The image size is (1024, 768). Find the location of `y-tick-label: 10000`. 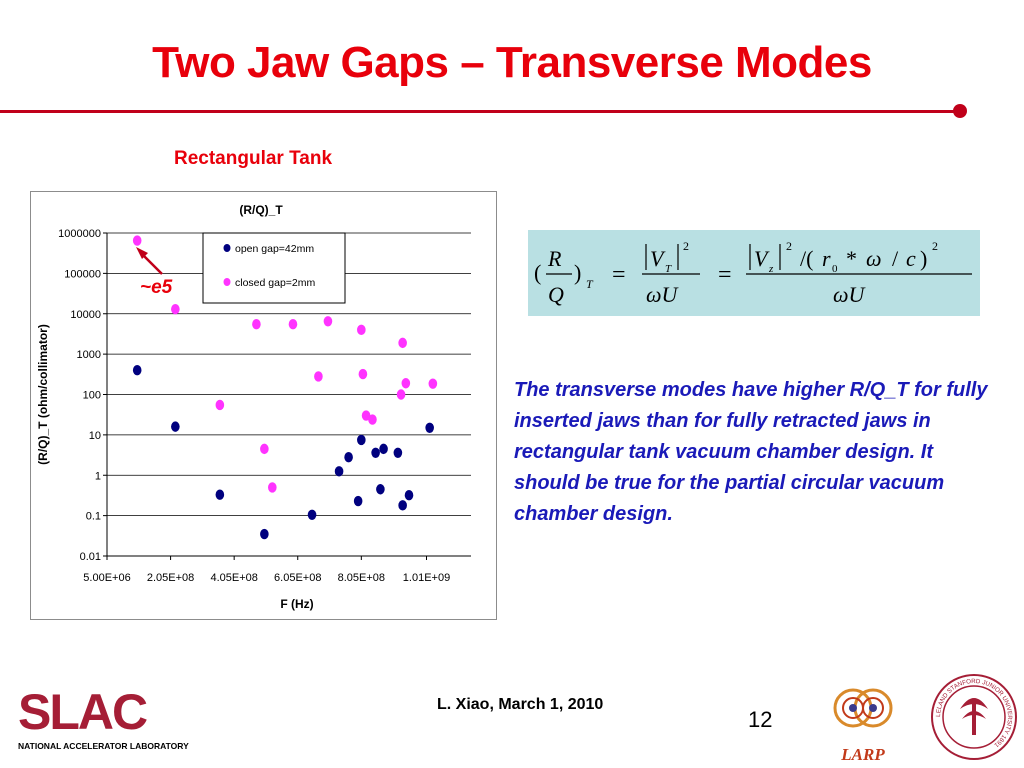

y-tick-label: 10000 is located at coordinates (85, 315).